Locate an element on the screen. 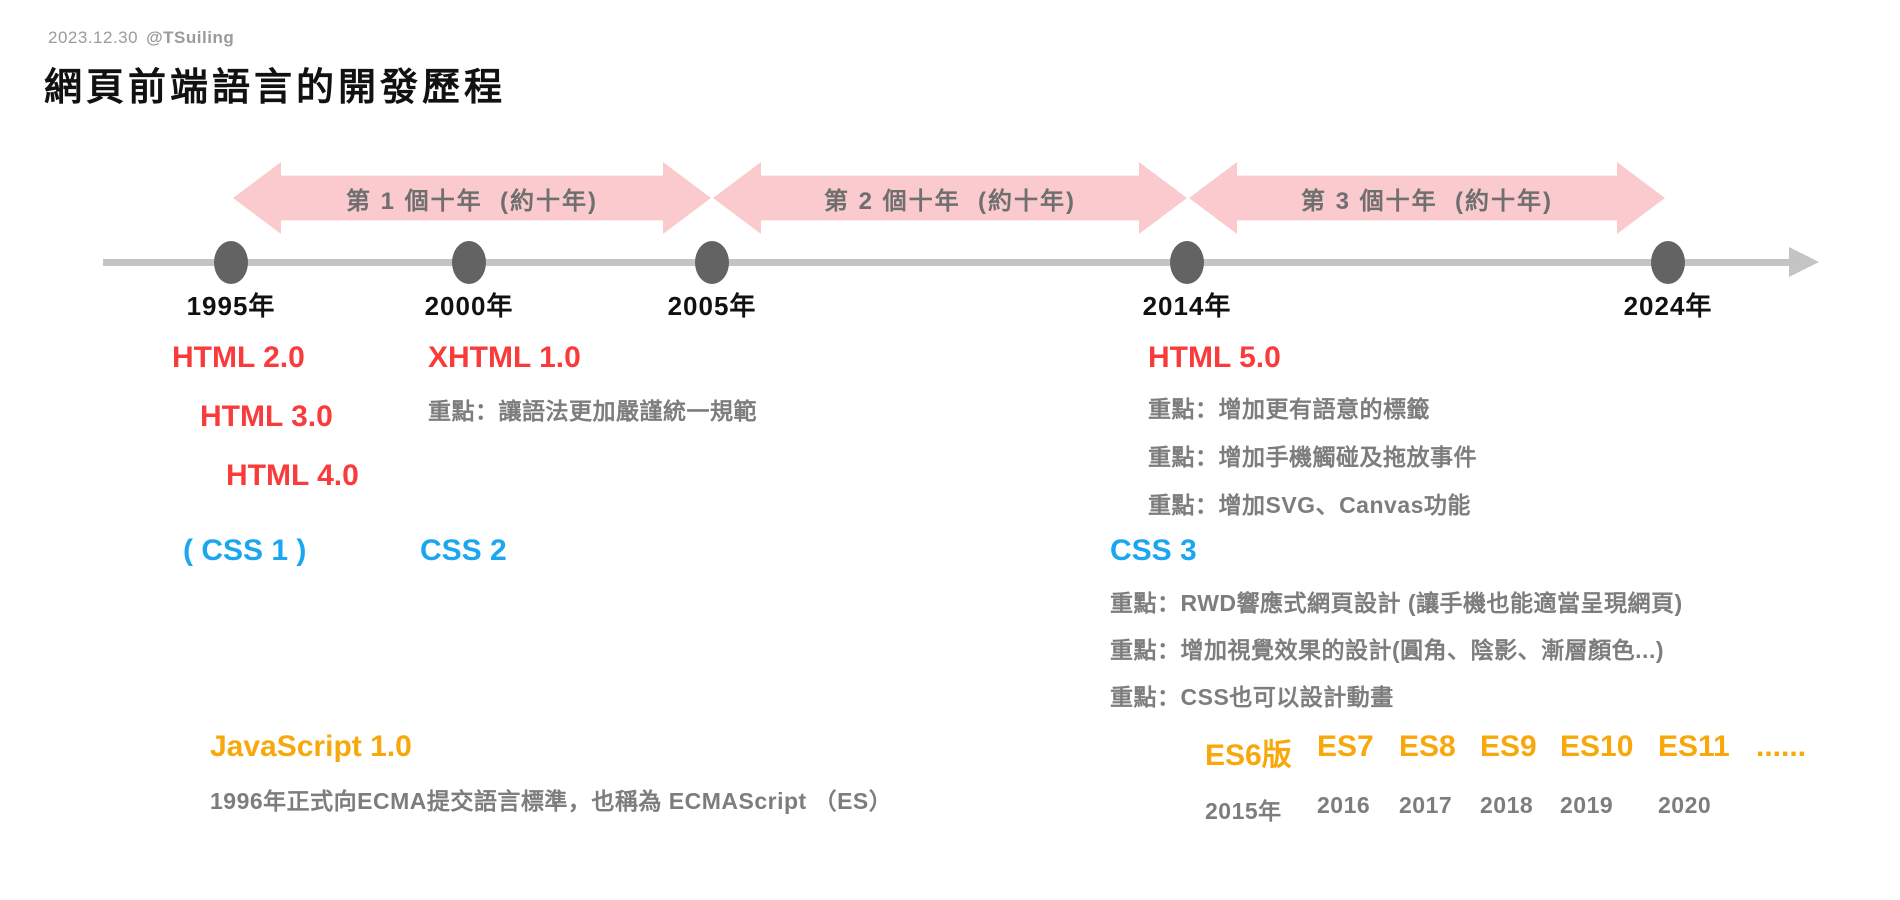 Image resolution: width=1900 pixels, height=900 pixels. page-title: 網頁前端語言的開發歷程 is located at coordinates (275, 88).